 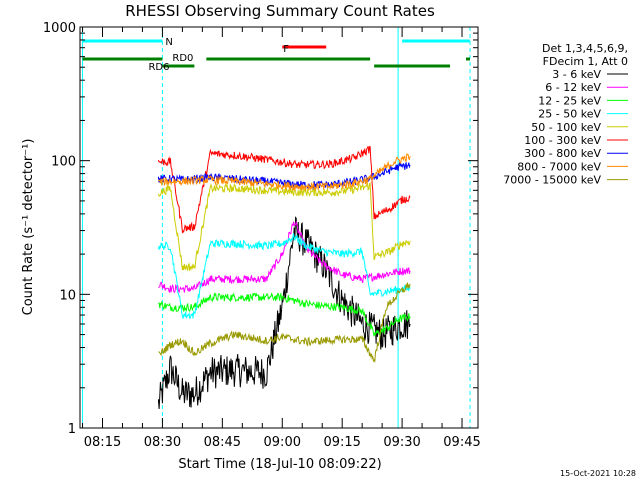 I want to click on chart-title: RHESSI Observing Summary Count Rates, so click(x=280, y=11).